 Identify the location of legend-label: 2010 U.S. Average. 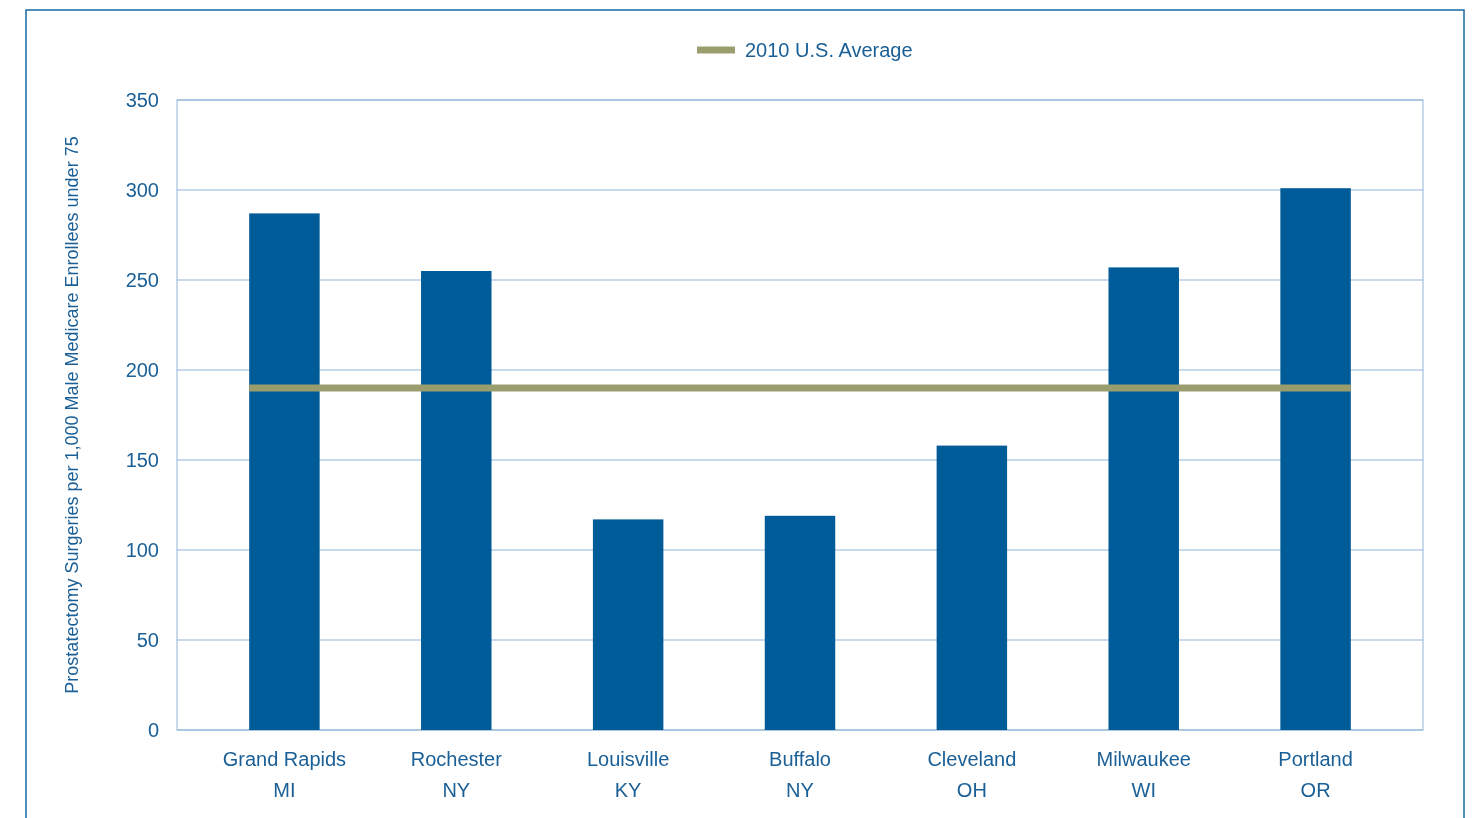
(829, 50).